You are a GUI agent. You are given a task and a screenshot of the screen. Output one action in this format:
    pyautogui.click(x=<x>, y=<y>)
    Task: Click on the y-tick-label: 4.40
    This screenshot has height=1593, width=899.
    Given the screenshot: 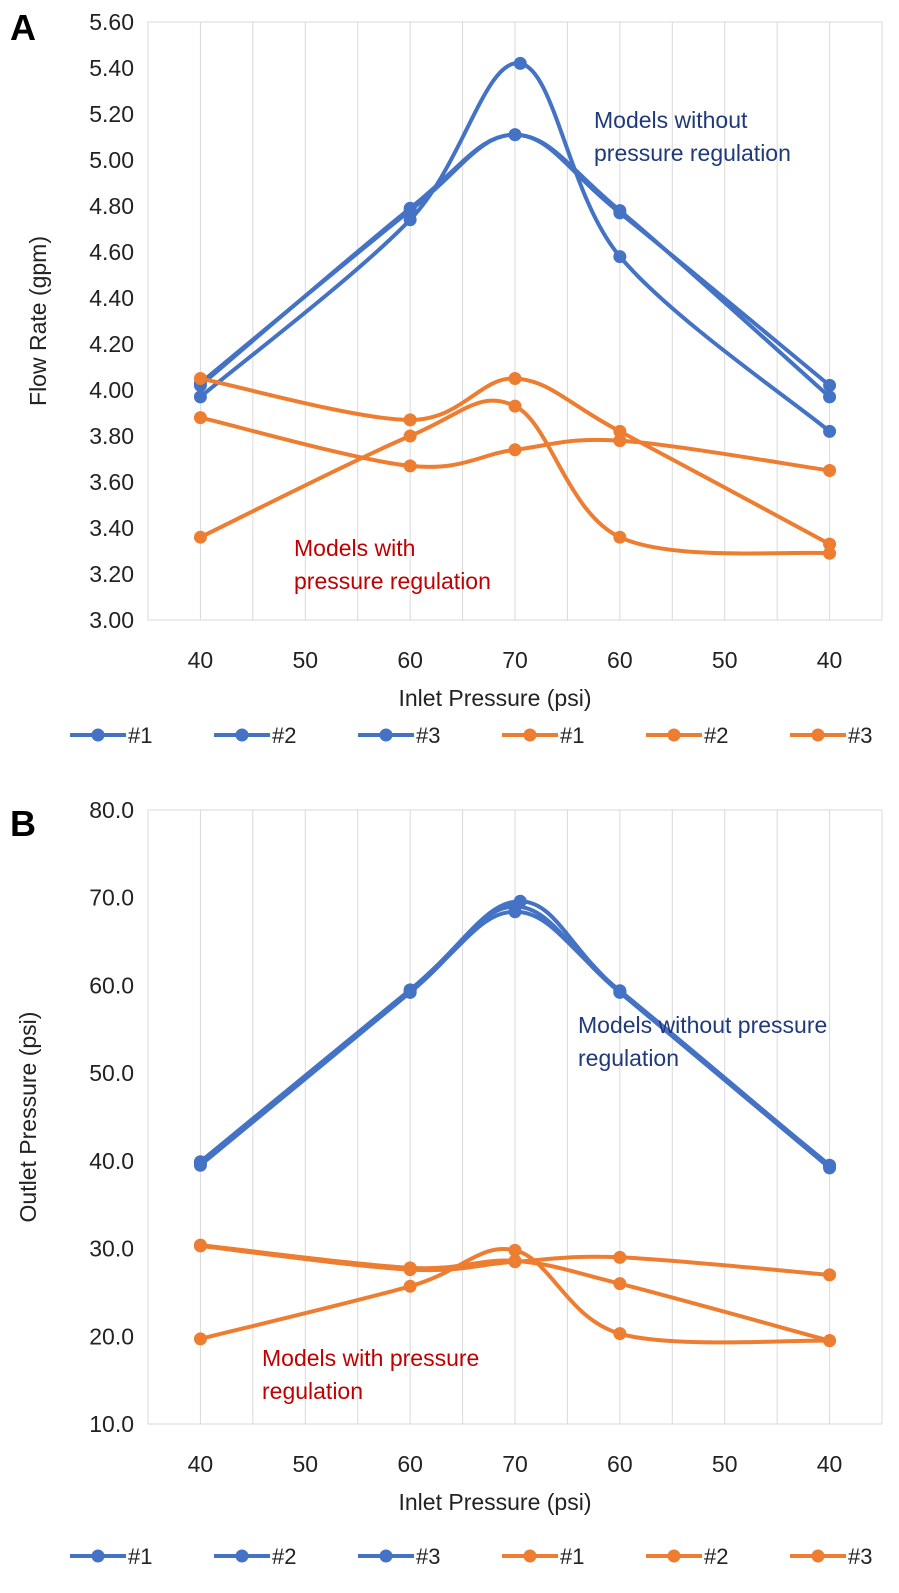 What is the action you would take?
    pyautogui.click(x=111, y=298)
    